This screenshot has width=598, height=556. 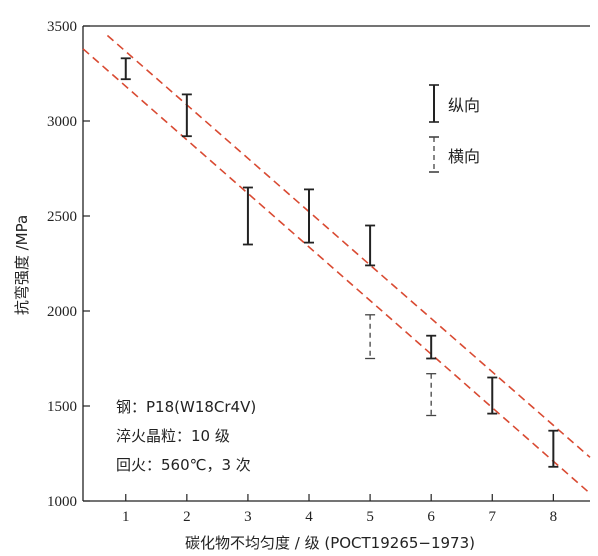 I want to click on y-axis-title: 抗弯强度 /MPa, so click(x=22, y=265).